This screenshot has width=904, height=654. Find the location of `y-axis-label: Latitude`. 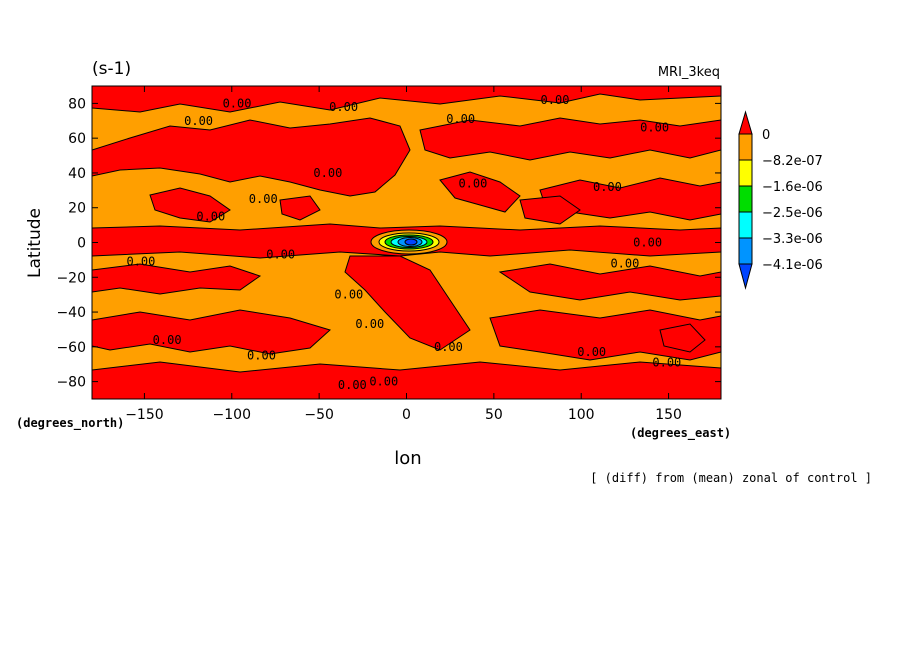

y-axis-label: Latitude is located at coordinates (35, 243).